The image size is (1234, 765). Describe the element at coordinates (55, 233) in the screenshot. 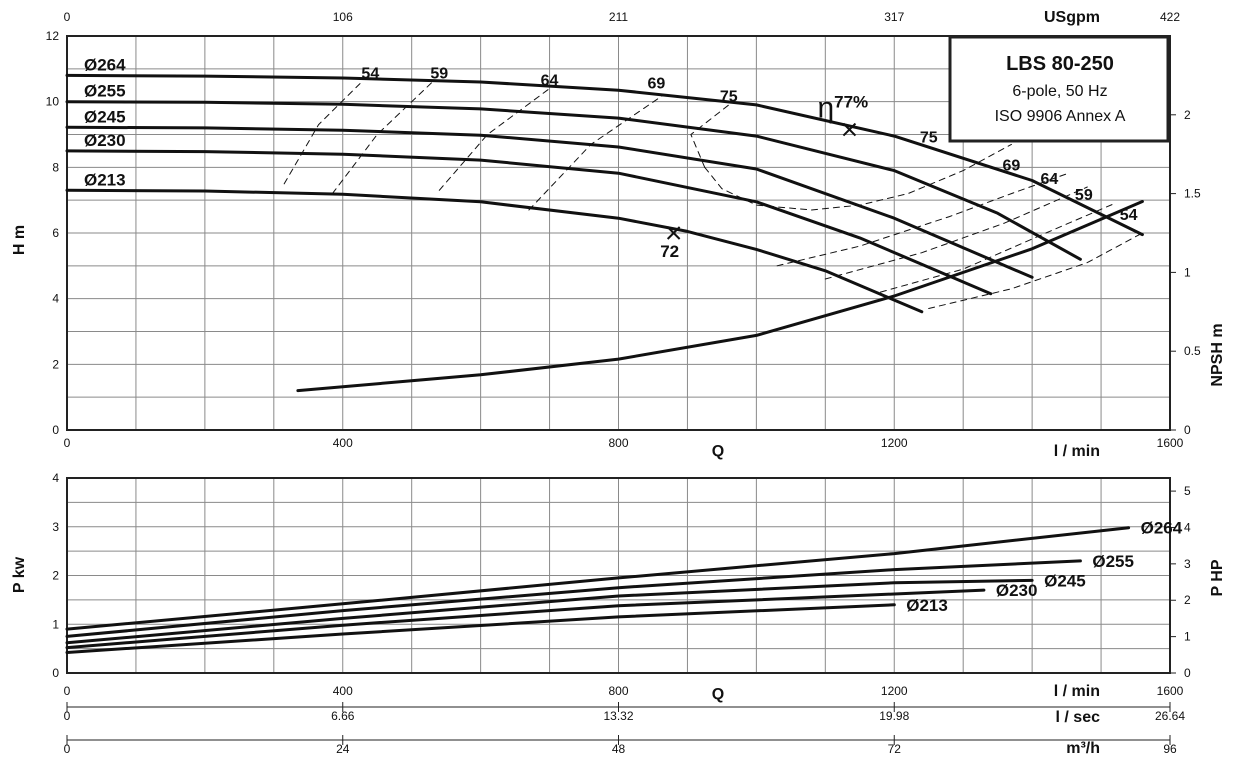

I see `head-y-tick-label: 6` at that location.